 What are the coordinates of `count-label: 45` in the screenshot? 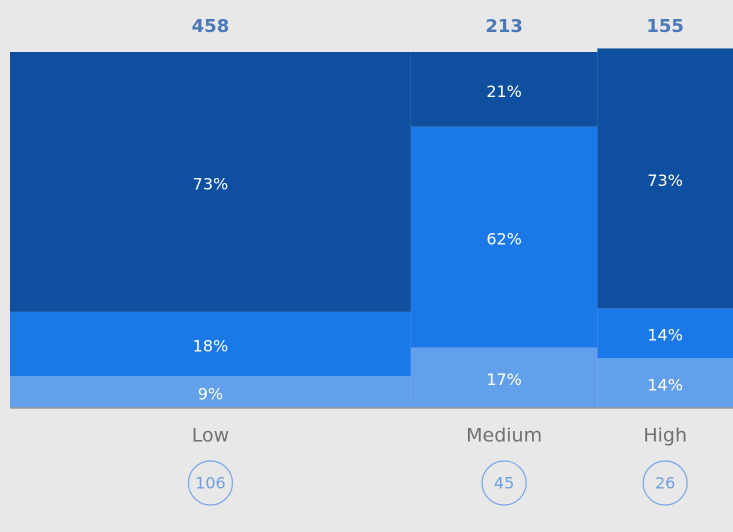 It's located at (504, 483).